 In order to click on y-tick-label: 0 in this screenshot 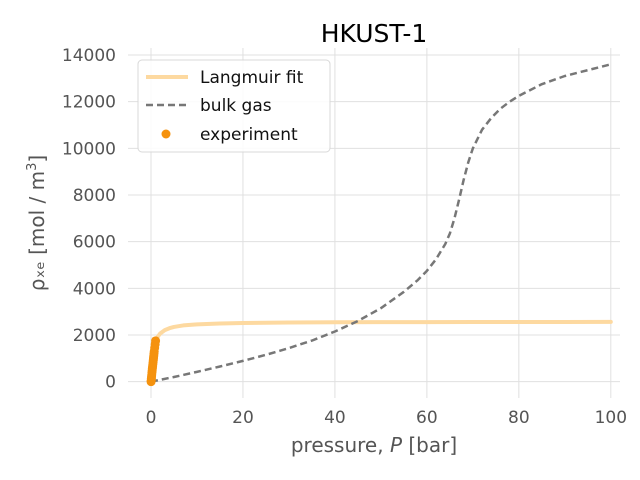, I will do `click(110, 383)`.